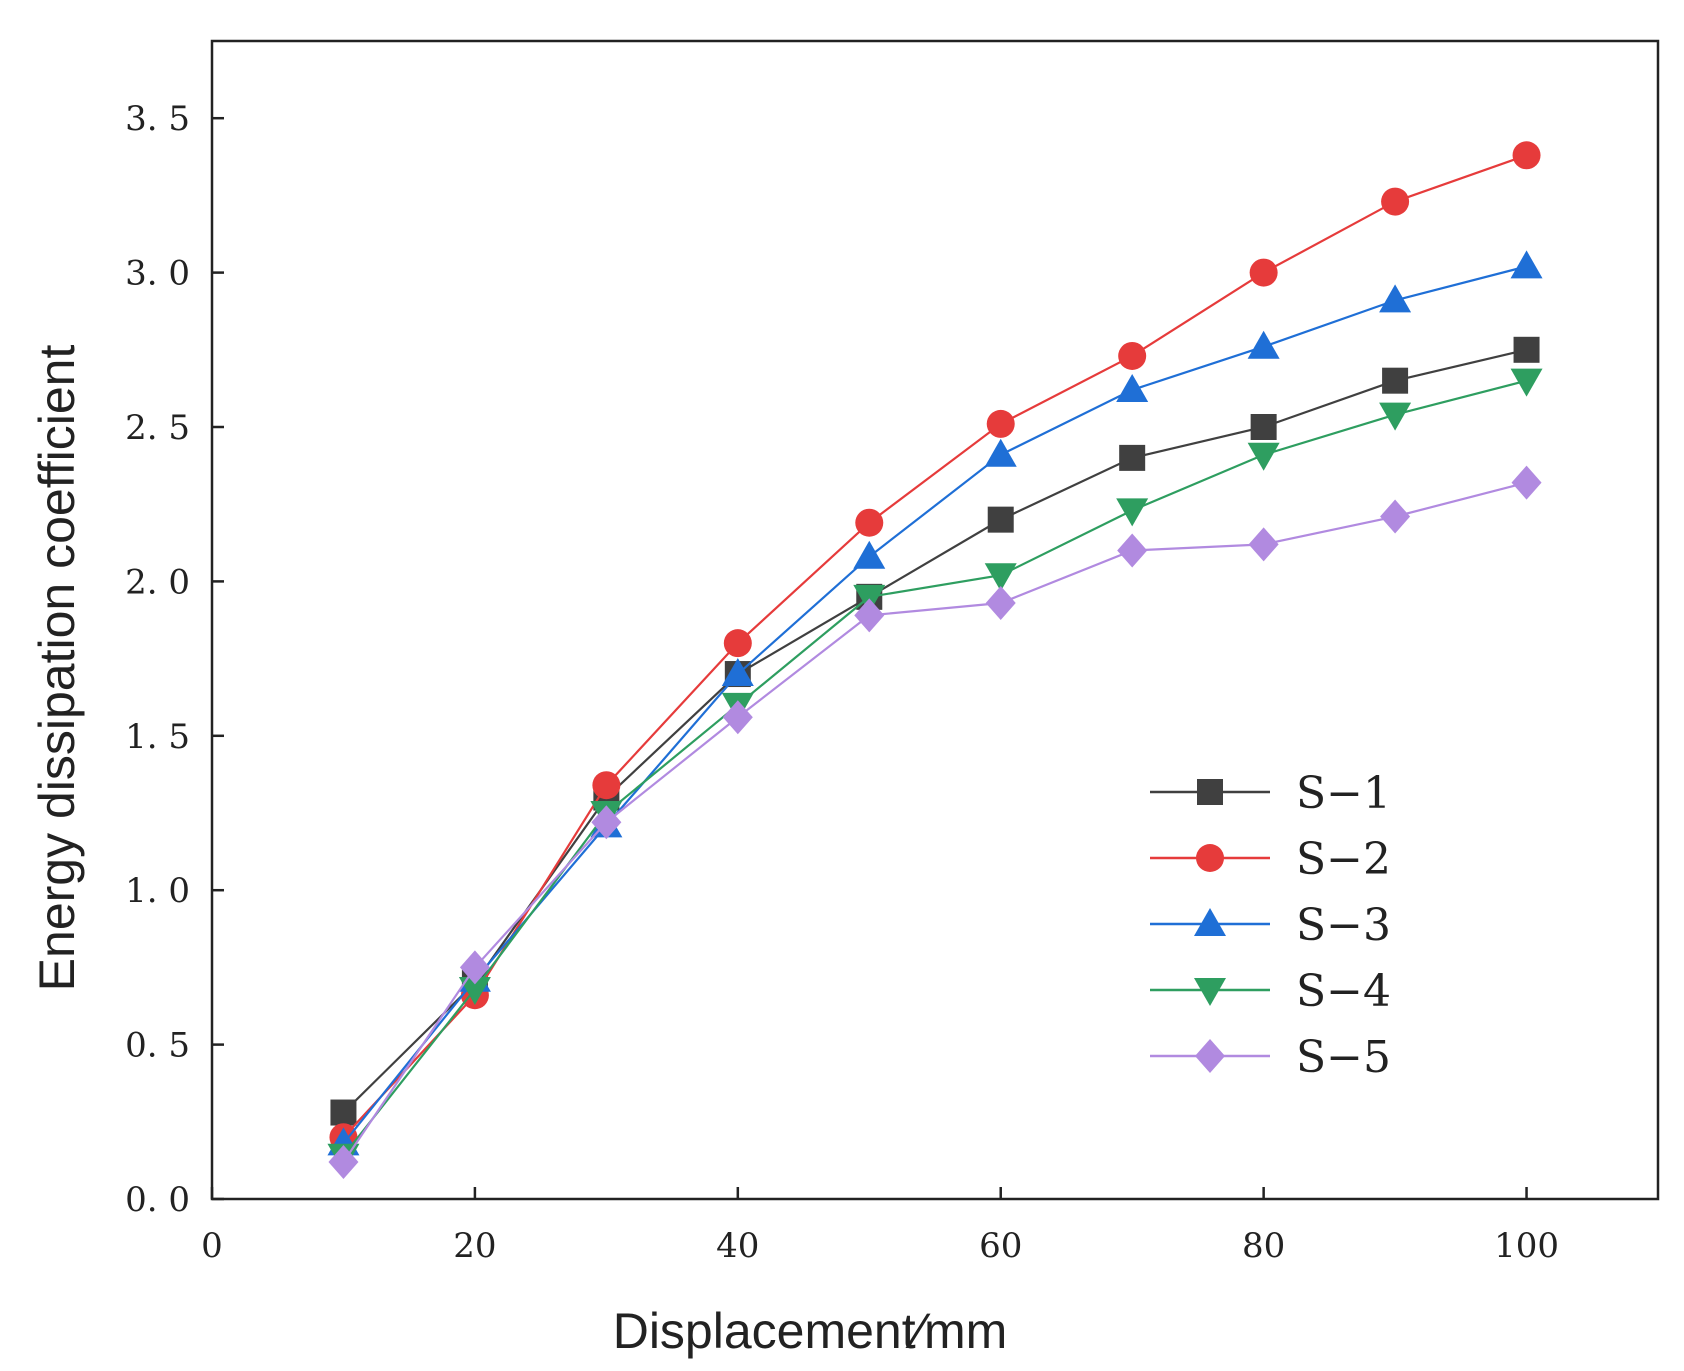  What do you see at coordinates (212, 1246) in the screenshot?
I see `x-tick-label: 0` at bounding box center [212, 1246].